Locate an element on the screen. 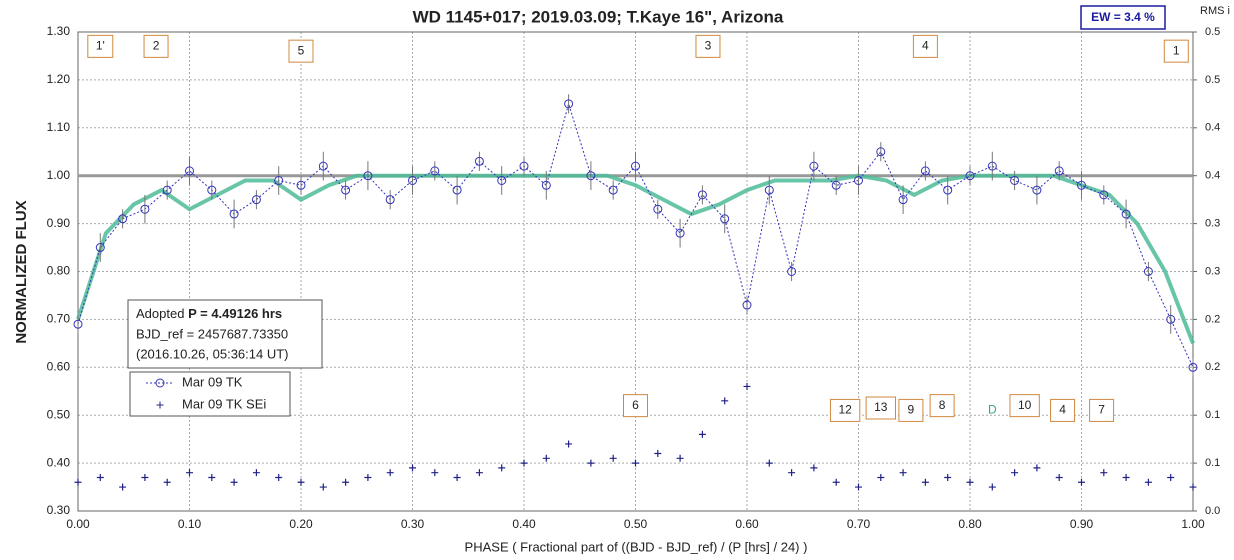 Image resolution: width=1234 pixels, height=560 pixels. x-tick-label: 0.40 is located at coordinates (524, 524).